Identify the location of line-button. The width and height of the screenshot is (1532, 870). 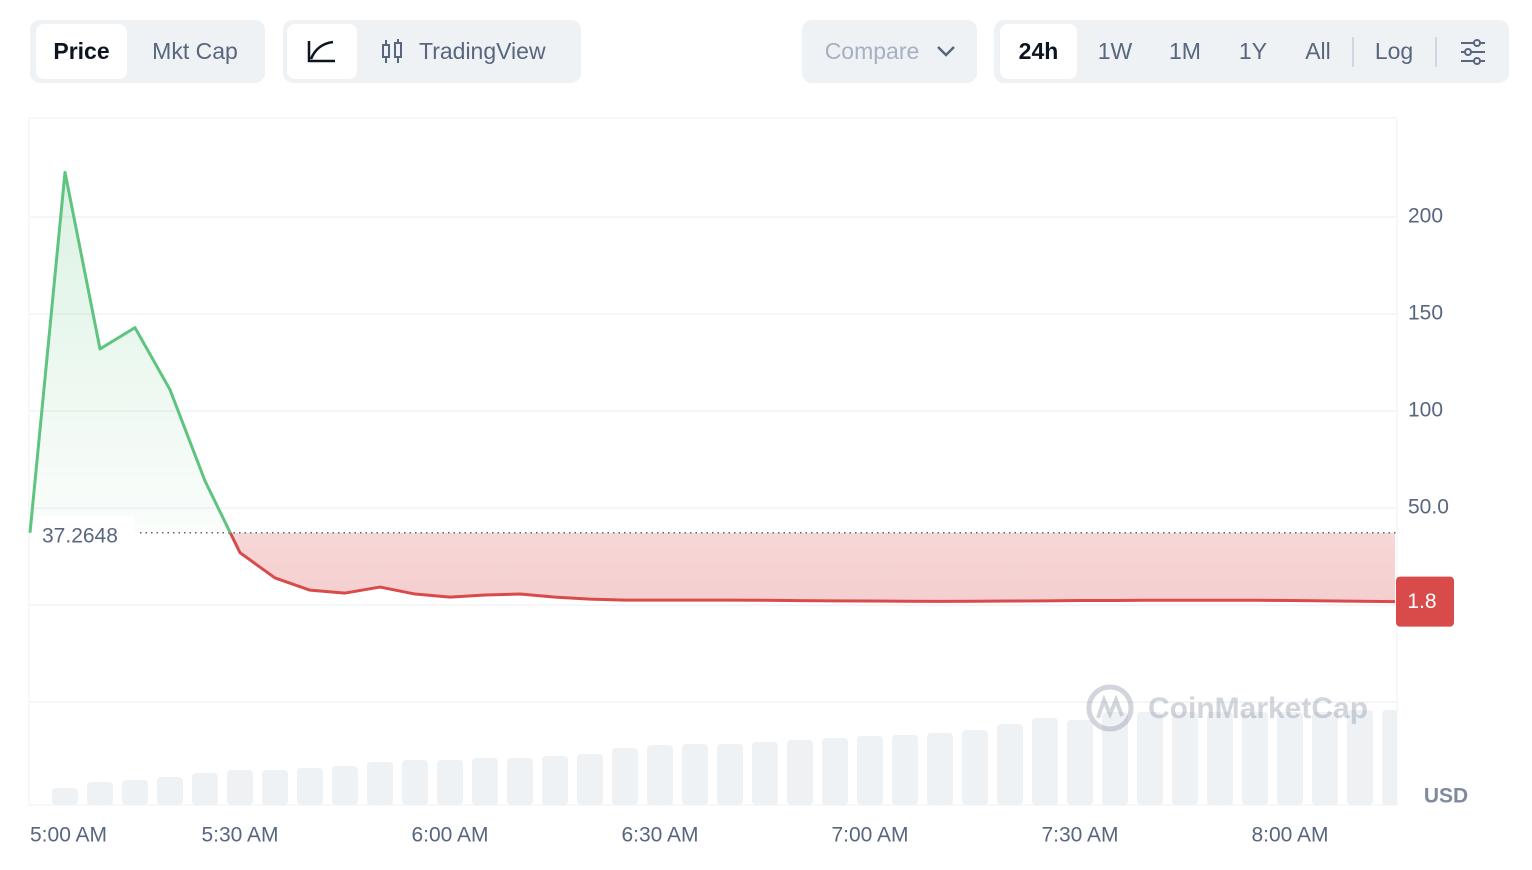
(322, 51).